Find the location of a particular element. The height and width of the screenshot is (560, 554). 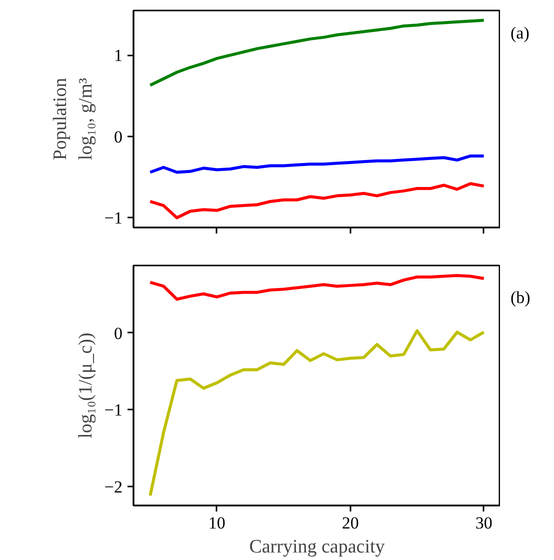

text: (a) is located at coordinates (520, 32).